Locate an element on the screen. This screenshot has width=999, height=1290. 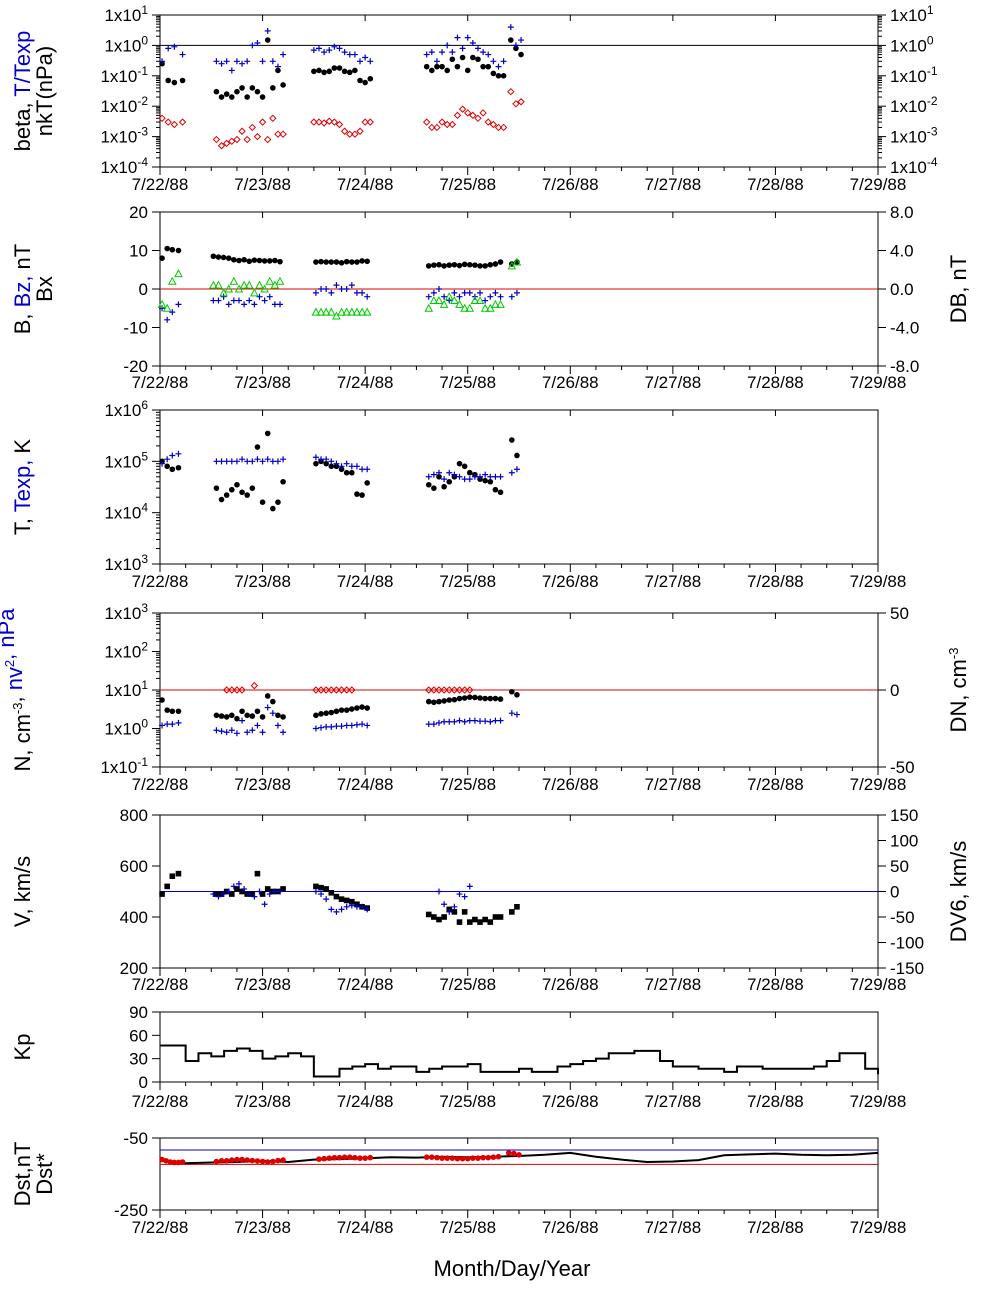
x-tick-label: 7/22/88 is located at coordinates (160, 184).